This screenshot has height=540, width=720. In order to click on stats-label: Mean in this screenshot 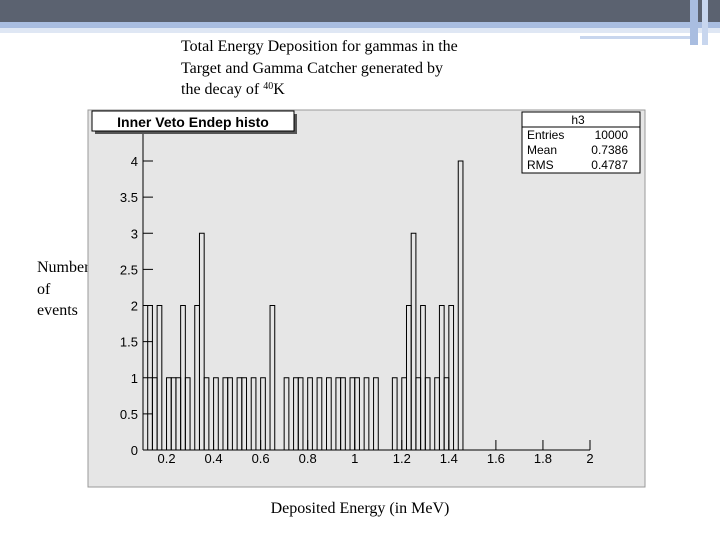, I will do `click(542, 150)`.